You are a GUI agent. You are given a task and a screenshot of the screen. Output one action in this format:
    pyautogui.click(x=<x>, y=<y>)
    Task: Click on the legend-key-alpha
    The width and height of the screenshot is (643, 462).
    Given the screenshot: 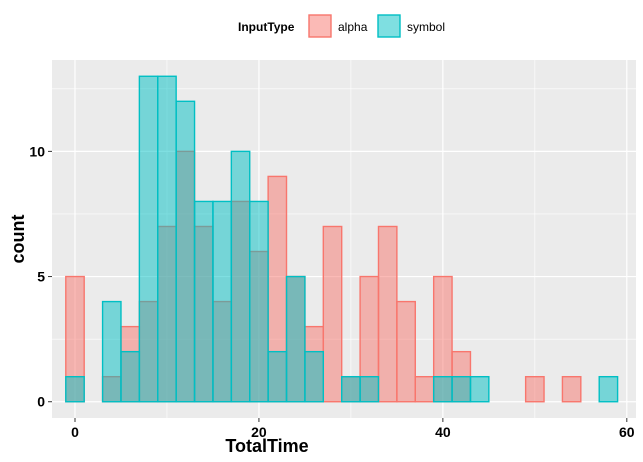 What is the action you would take?
    pyautogui.click(x=320, y=26)
    